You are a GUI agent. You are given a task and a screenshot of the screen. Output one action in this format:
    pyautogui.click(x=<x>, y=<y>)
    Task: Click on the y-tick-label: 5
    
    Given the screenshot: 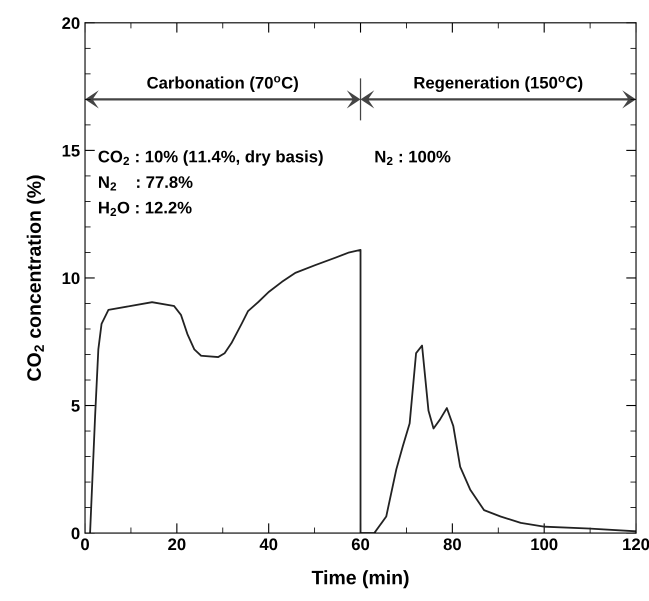 What is the action you would take?
    pyautogui.click(x=75, y=406)
    